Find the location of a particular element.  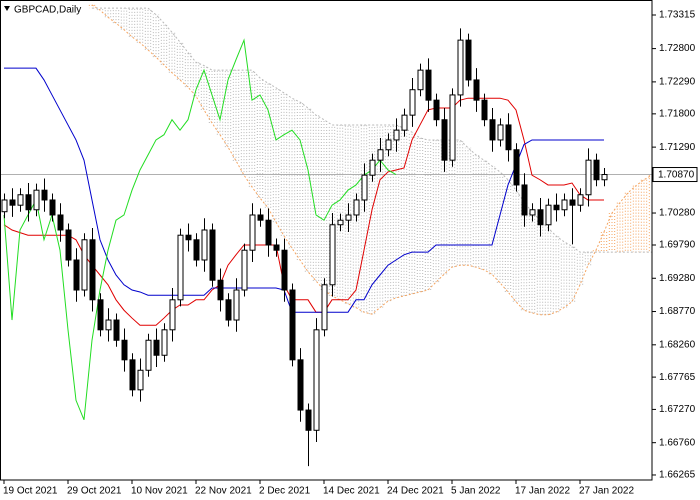

x-tick-label: 10 Nov 2021 is located at coordinates (159, 491).